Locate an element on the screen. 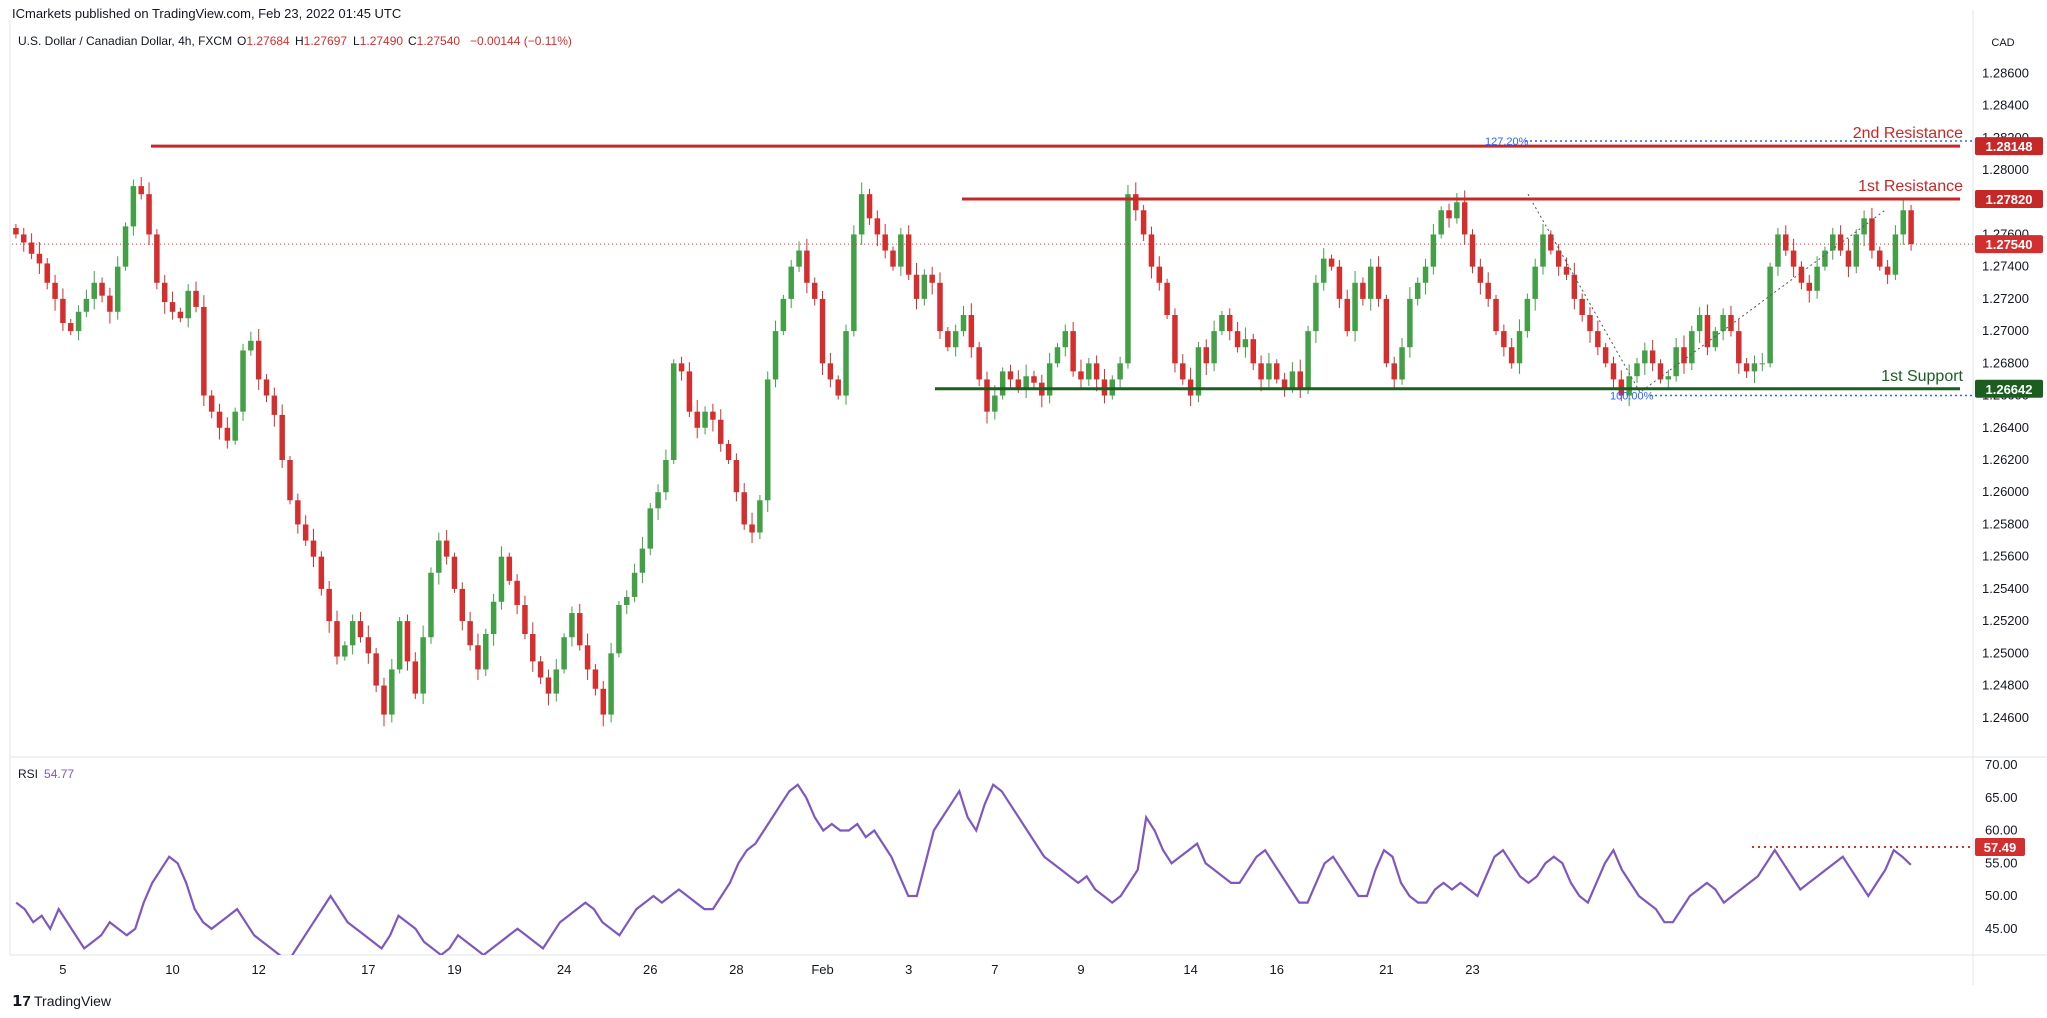 The width and height of the screenshot is (2047, 1018). time-tick-label: 16 is located at coordinates (1277, 969).